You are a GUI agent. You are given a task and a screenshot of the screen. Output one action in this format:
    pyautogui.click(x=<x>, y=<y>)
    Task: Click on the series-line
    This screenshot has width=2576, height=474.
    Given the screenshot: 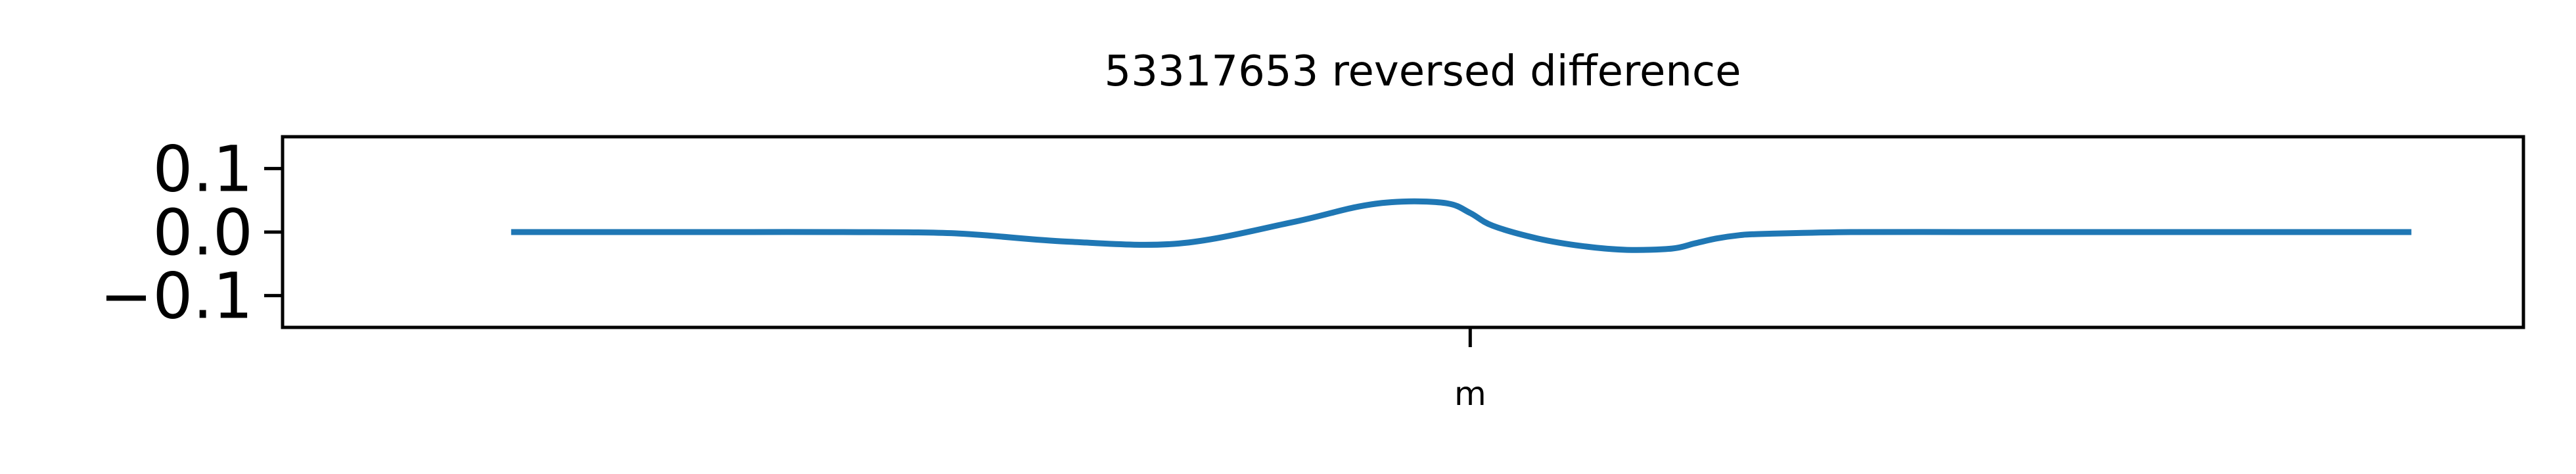 What is the action you would take?
    pyautogui.click(x=1462, y=226)
    